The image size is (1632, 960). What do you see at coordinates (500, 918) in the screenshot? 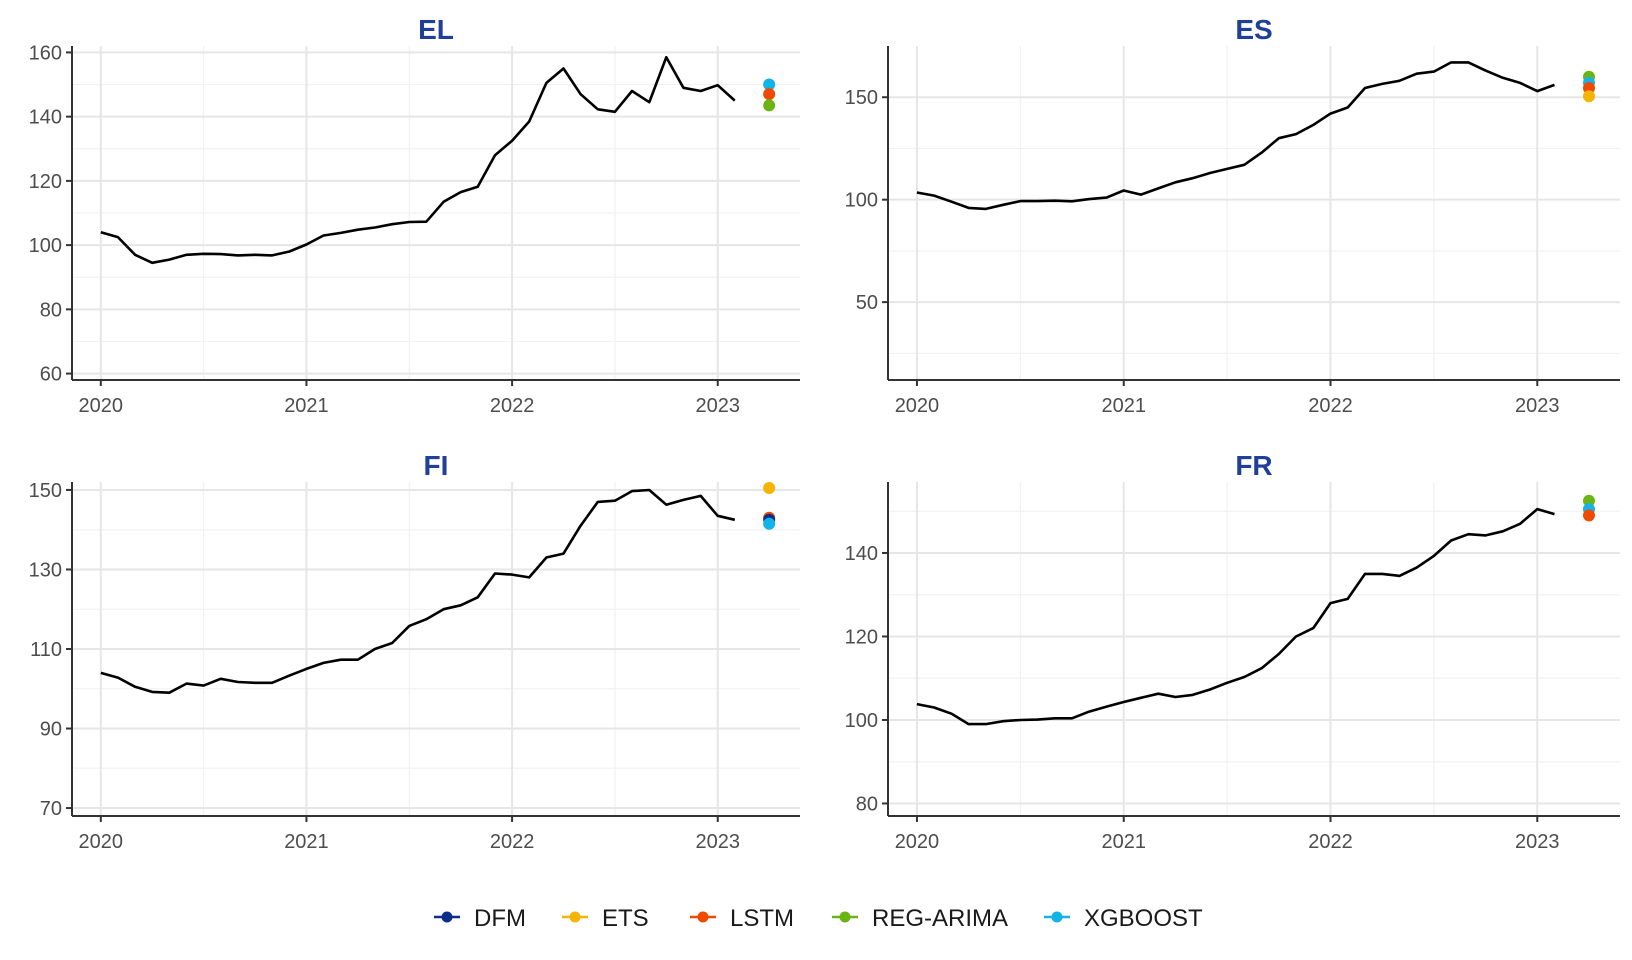
I see `legend-label: DFM` at bounding box center [500, 918].